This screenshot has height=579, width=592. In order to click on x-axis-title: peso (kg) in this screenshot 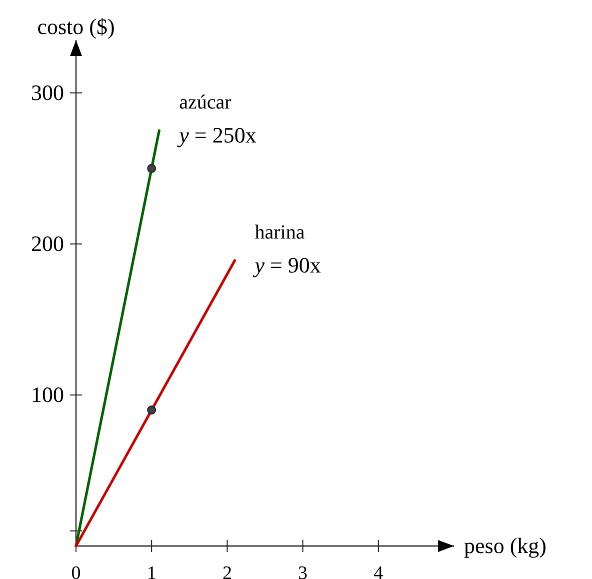, I will do `click(505, 545)`.